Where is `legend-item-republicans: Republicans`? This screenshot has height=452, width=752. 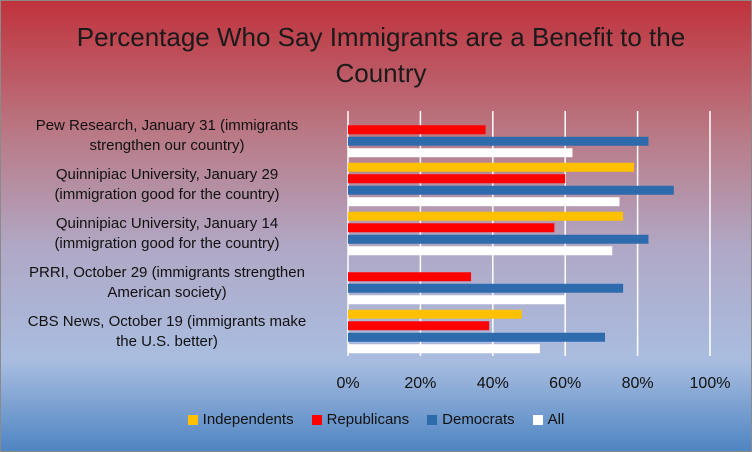
legend-item-republicans: Republicans is located at coordinates (360, 419).